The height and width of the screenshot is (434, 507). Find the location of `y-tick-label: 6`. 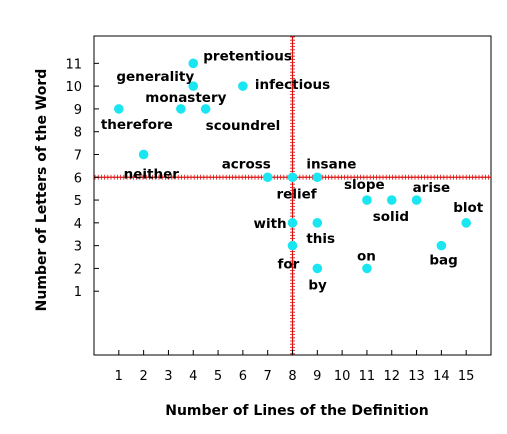

y-tick-label: 6 is located at coordinates (78, 178).